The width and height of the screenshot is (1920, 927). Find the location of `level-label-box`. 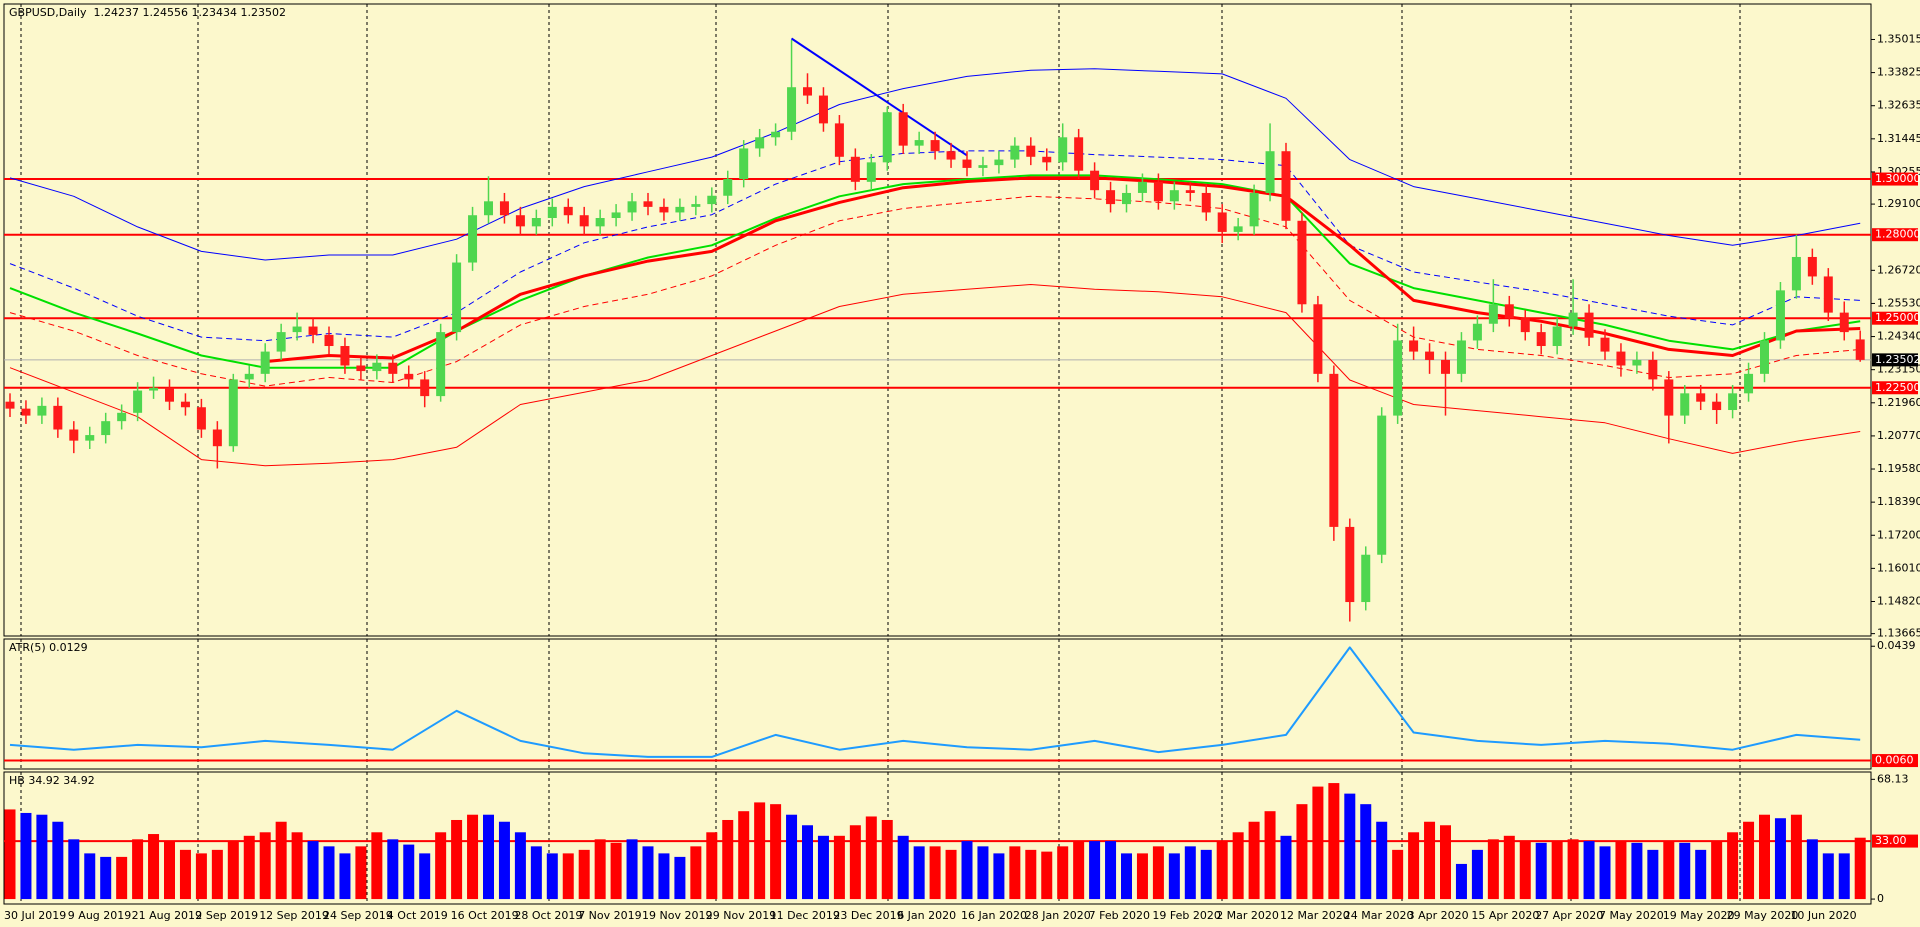

level-label-box is located at coordinates (1895, 761).